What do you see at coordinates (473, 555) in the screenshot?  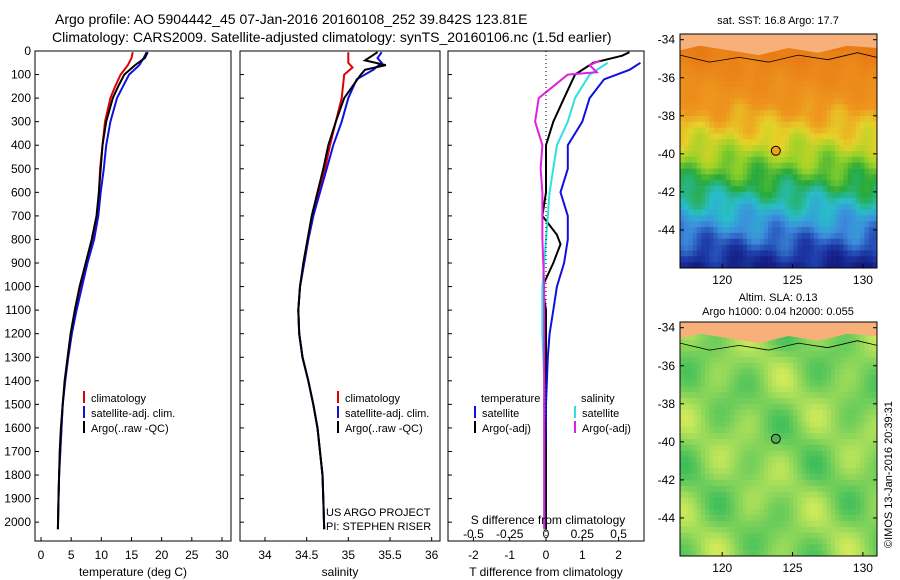 I see `x-tick-label: -2` at bounding box center [473, 555].